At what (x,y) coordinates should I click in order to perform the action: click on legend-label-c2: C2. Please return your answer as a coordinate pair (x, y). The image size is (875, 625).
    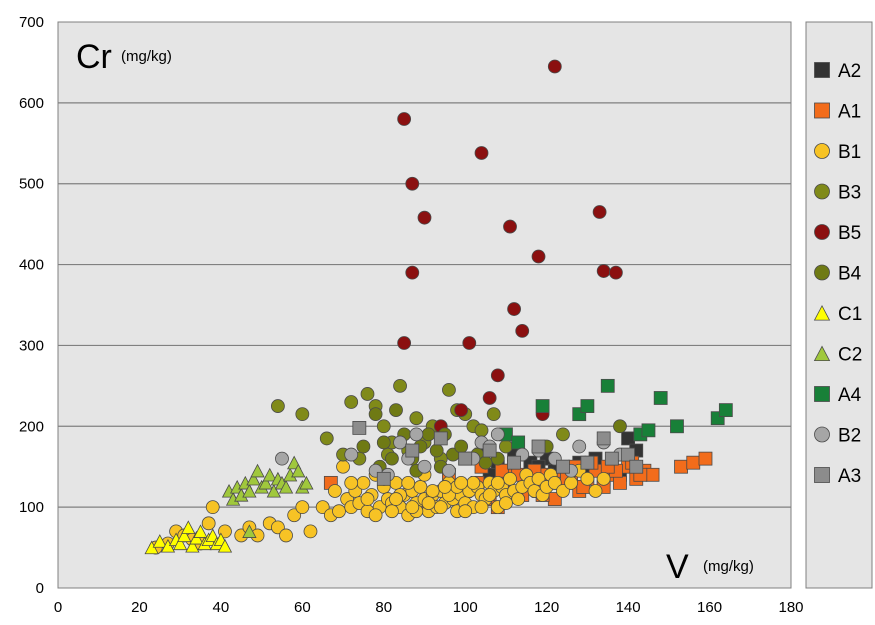
    Looking at the image, I should click on (850, 355).